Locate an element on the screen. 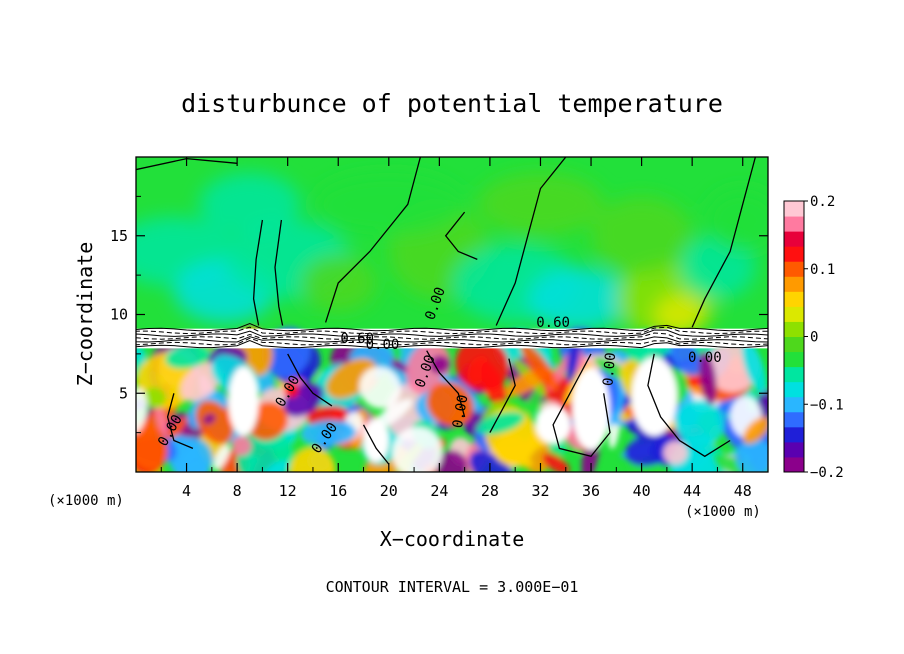  y-tick-label: 5 is located at coordinates (123, 393).